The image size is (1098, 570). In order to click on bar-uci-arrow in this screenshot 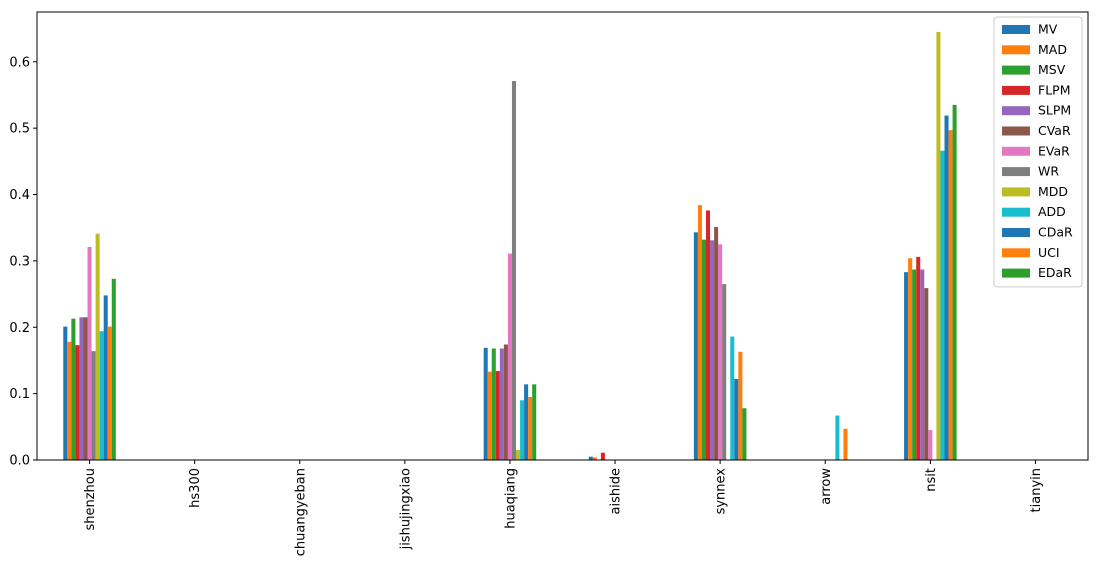, I will do `click(845, 444)`.